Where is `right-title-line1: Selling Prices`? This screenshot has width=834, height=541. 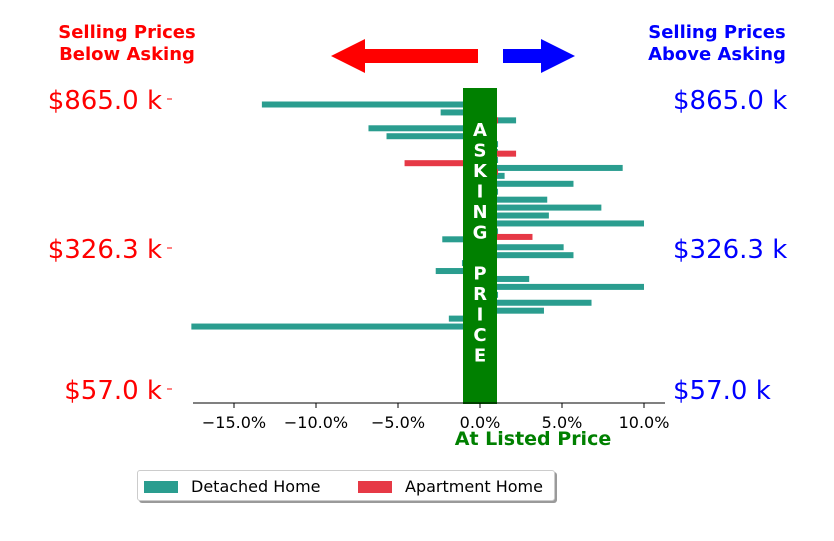
right-title-line1: Selling Prices is located at coordinates (716, 32).